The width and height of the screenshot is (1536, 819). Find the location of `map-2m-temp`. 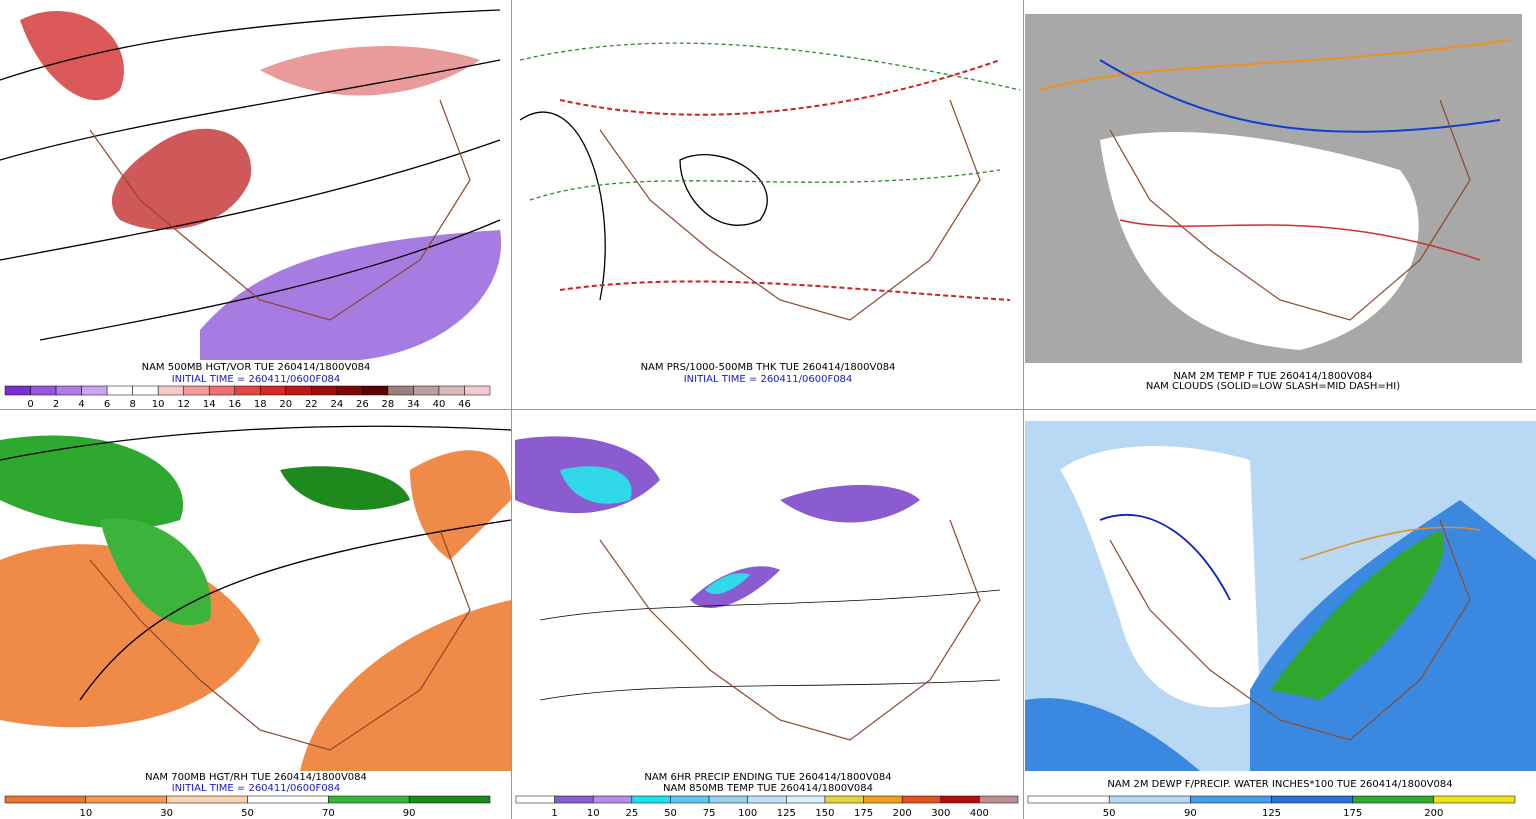

map-2m-temp is located at coordinates (1273, 188).